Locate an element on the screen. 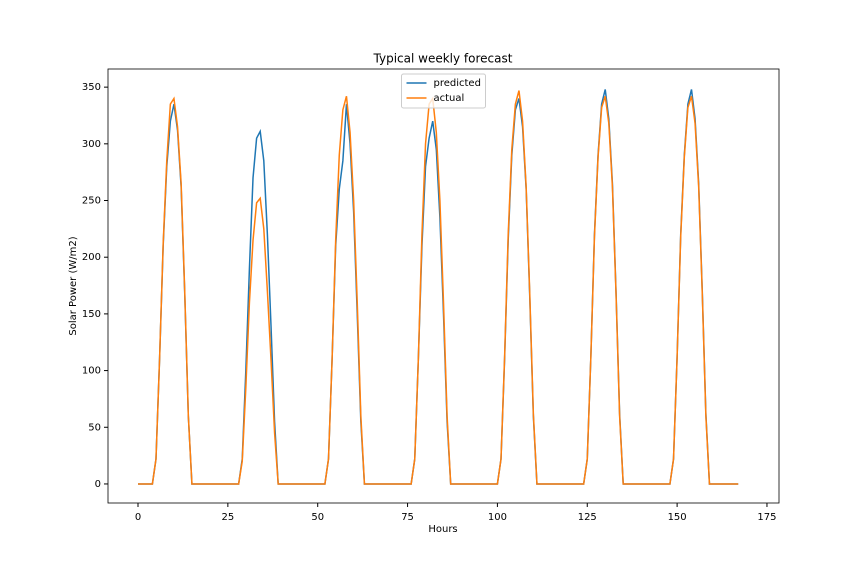 Image resolution: width=864 pixels, height=580 pixels. y-axis-label: Solar Power (W/m2) is located at coordinates (73, 285).